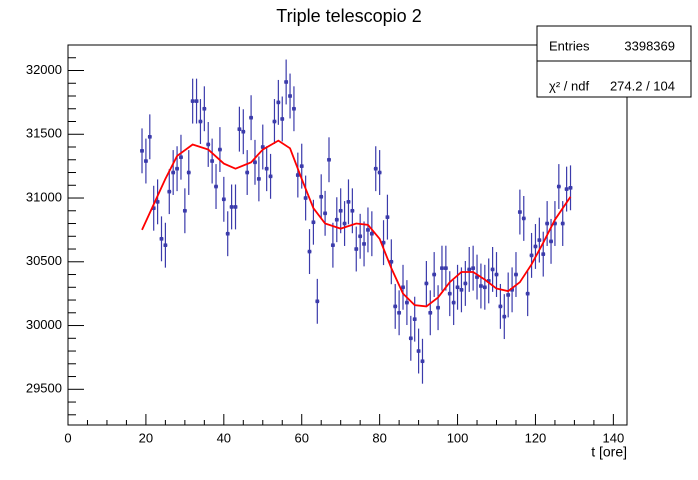  What do you see at coordinates (536, 437) in the screenshot?
I see `x-tick-label: 120` at bounding box center [536, 437].